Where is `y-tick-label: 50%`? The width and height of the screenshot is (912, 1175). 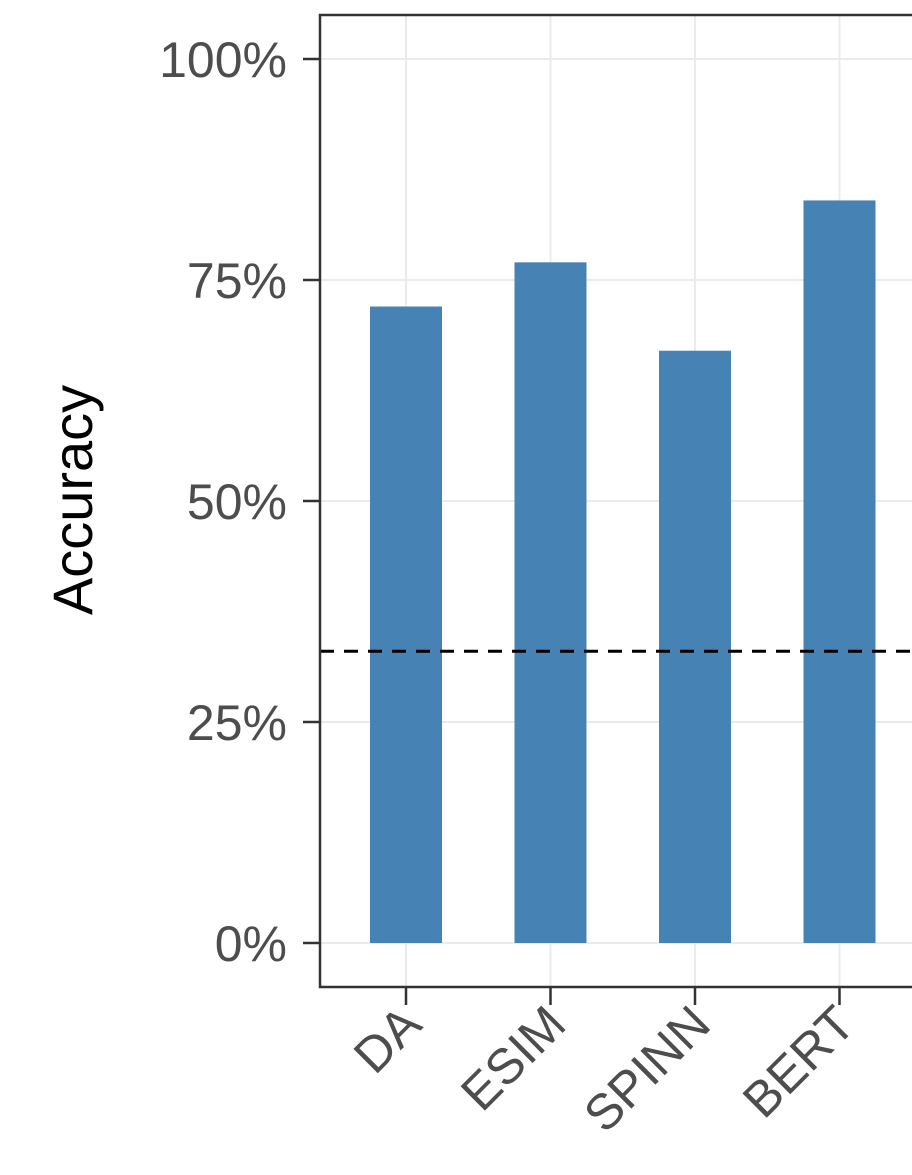 y-tick-label: 50% is located at coordinates (237, 502).